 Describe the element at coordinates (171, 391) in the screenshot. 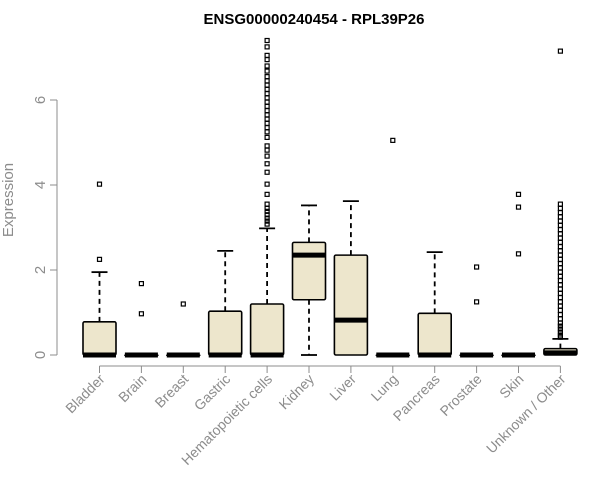

I see `x-tick-label: Breast` at that location.